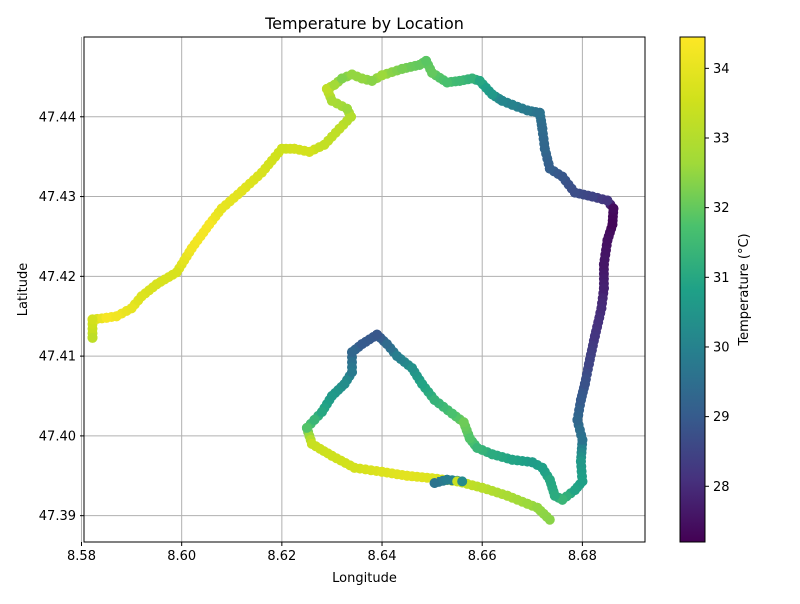  I want to click on colorbar-tick-label: 34, so click(721, 69).